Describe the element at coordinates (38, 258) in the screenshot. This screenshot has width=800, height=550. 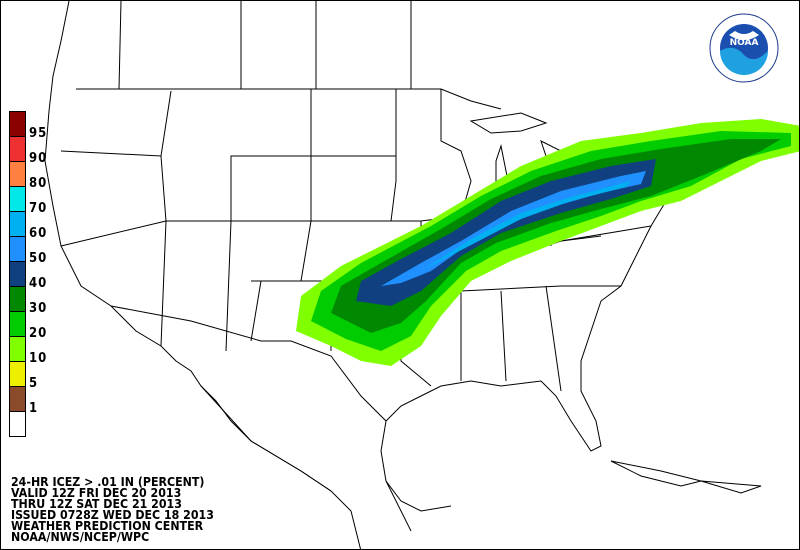
I see `legend-label: 50` at that location.